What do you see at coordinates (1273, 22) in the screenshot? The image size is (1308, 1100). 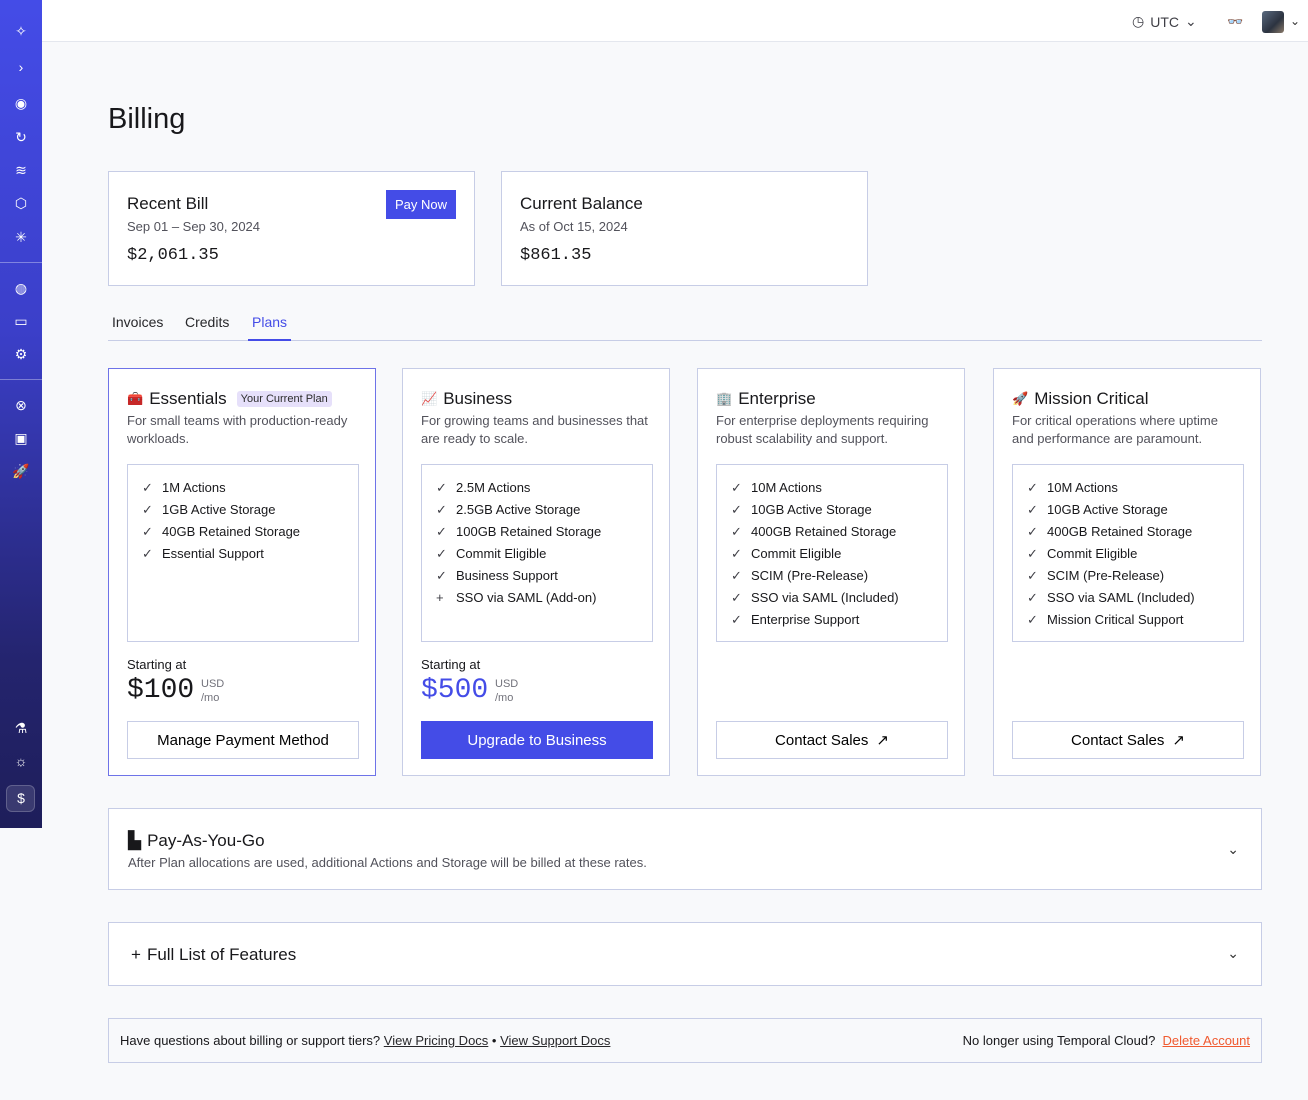 I see `avatar` at bounding box center [1273, 22].